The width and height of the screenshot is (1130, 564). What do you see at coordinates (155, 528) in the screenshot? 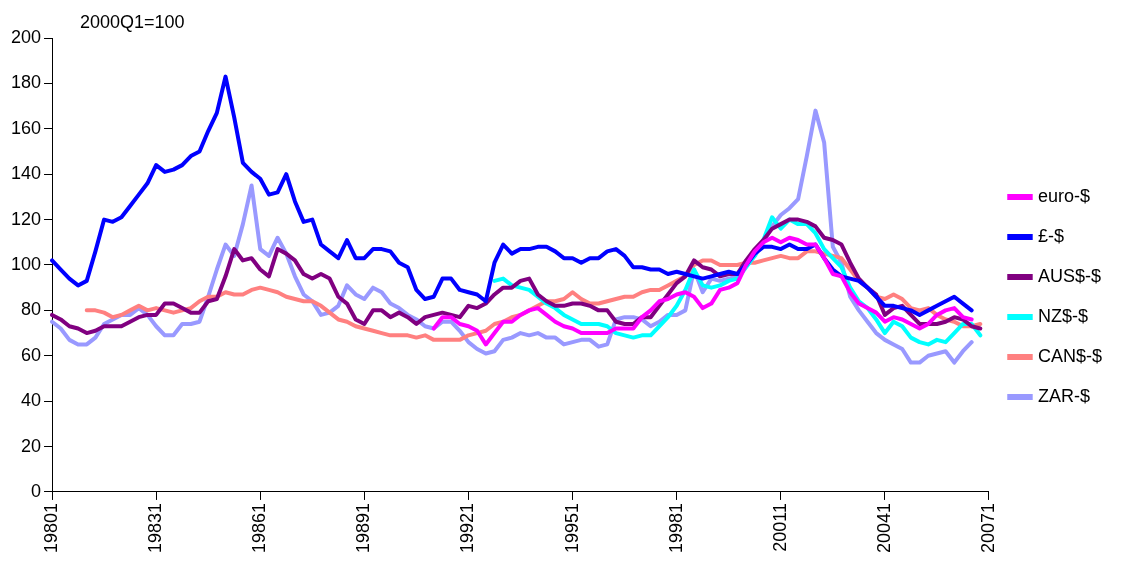
I see `x-tick-label: 19831` at bounding box center [155, 528].